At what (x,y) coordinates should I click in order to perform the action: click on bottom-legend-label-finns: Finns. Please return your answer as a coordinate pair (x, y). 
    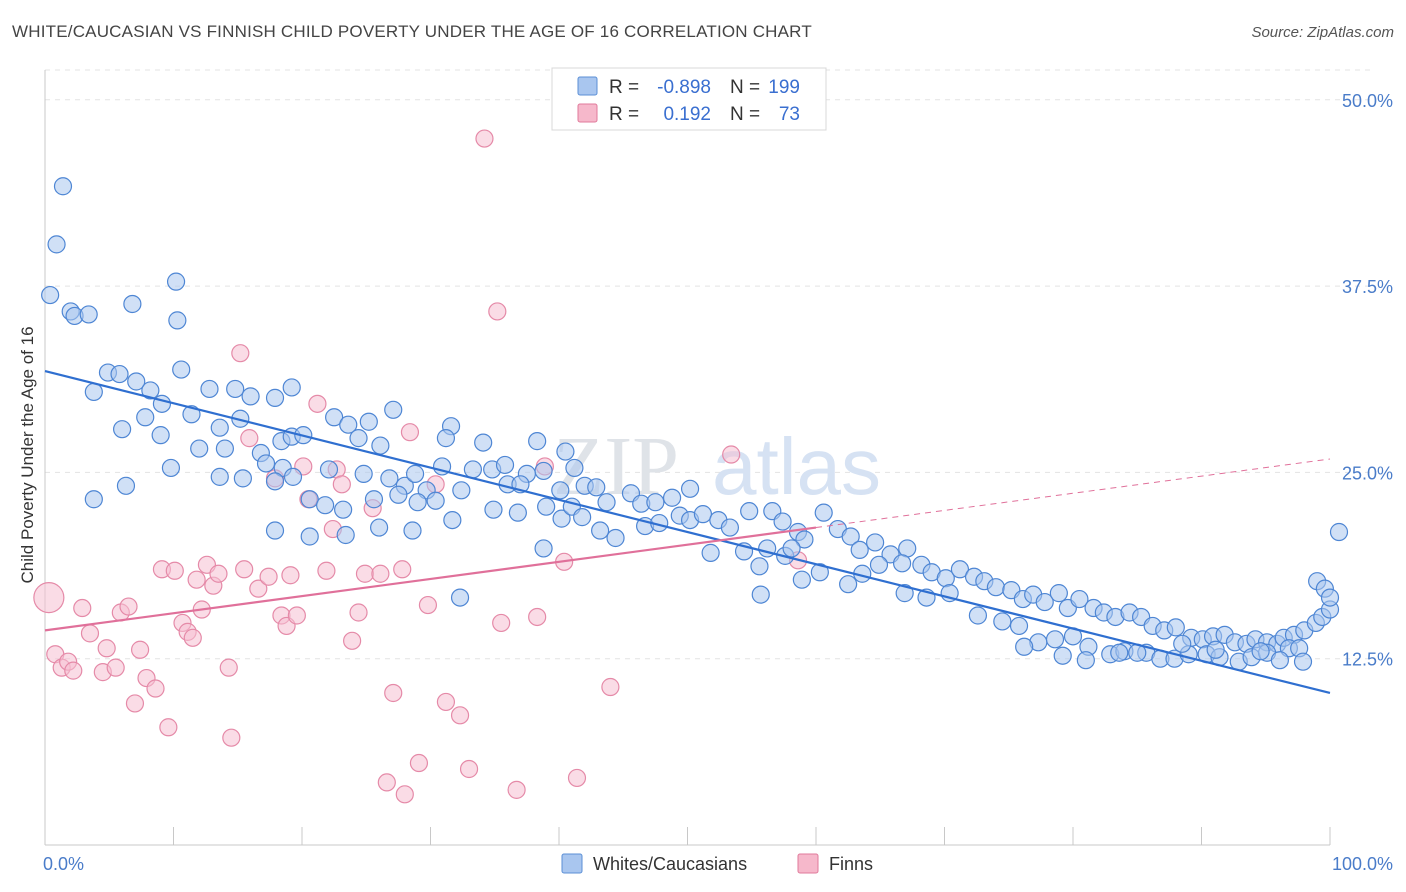
    Looking at the image, I should click on (851, 864).